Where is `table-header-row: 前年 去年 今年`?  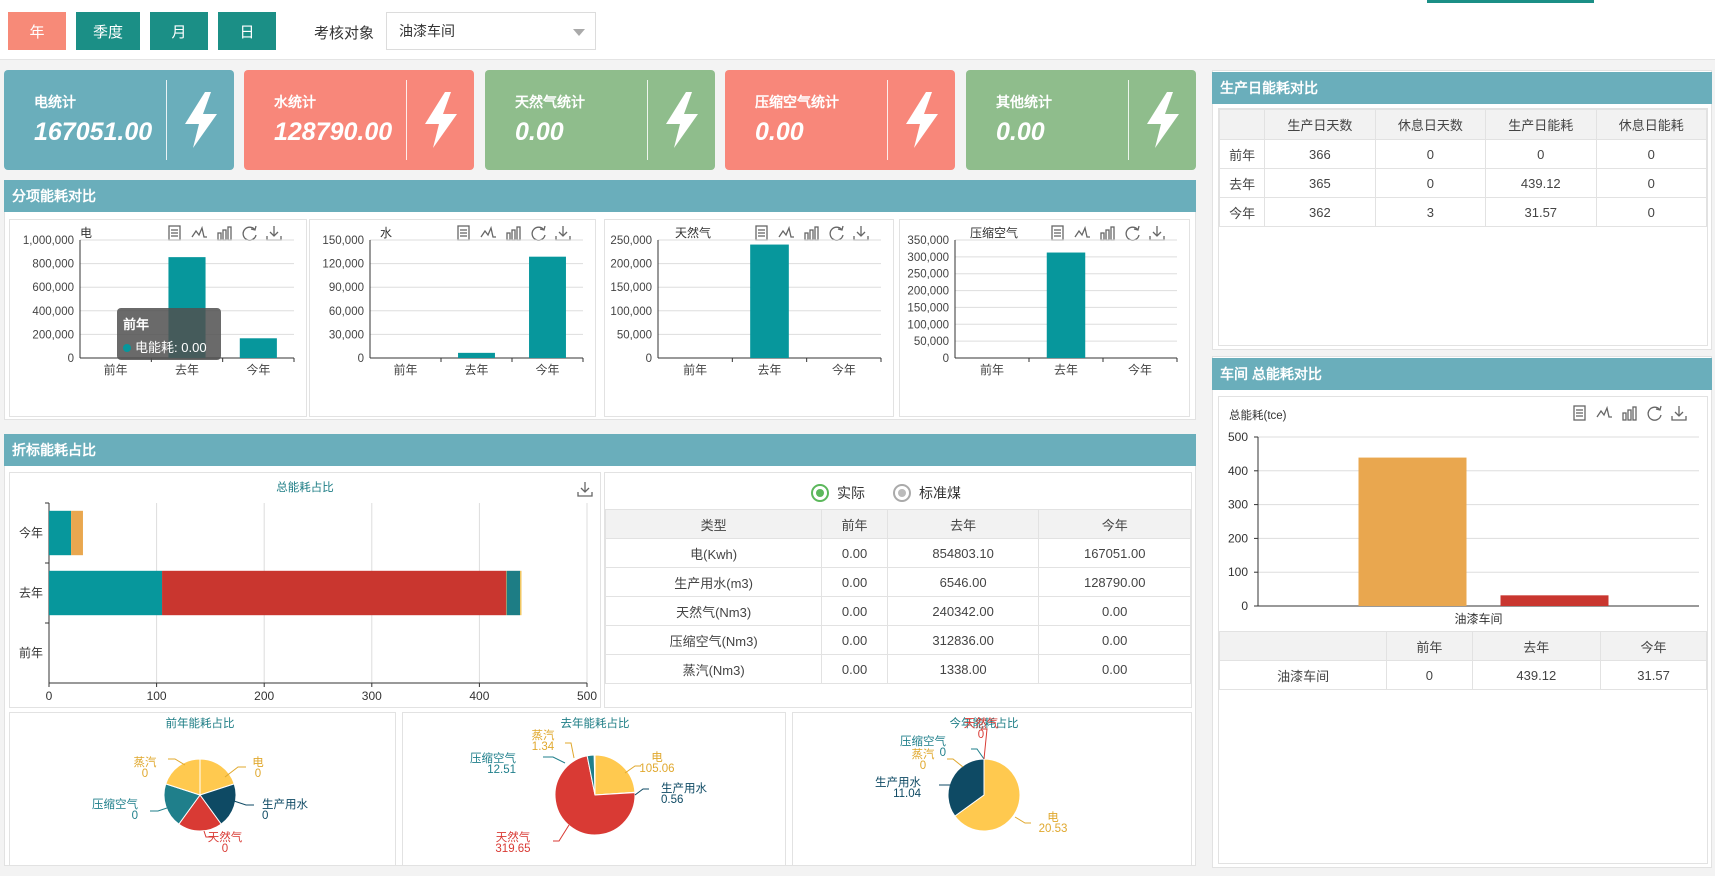 table-header-row: 前年 去年 今年 is located at coordinates (1462, 646).